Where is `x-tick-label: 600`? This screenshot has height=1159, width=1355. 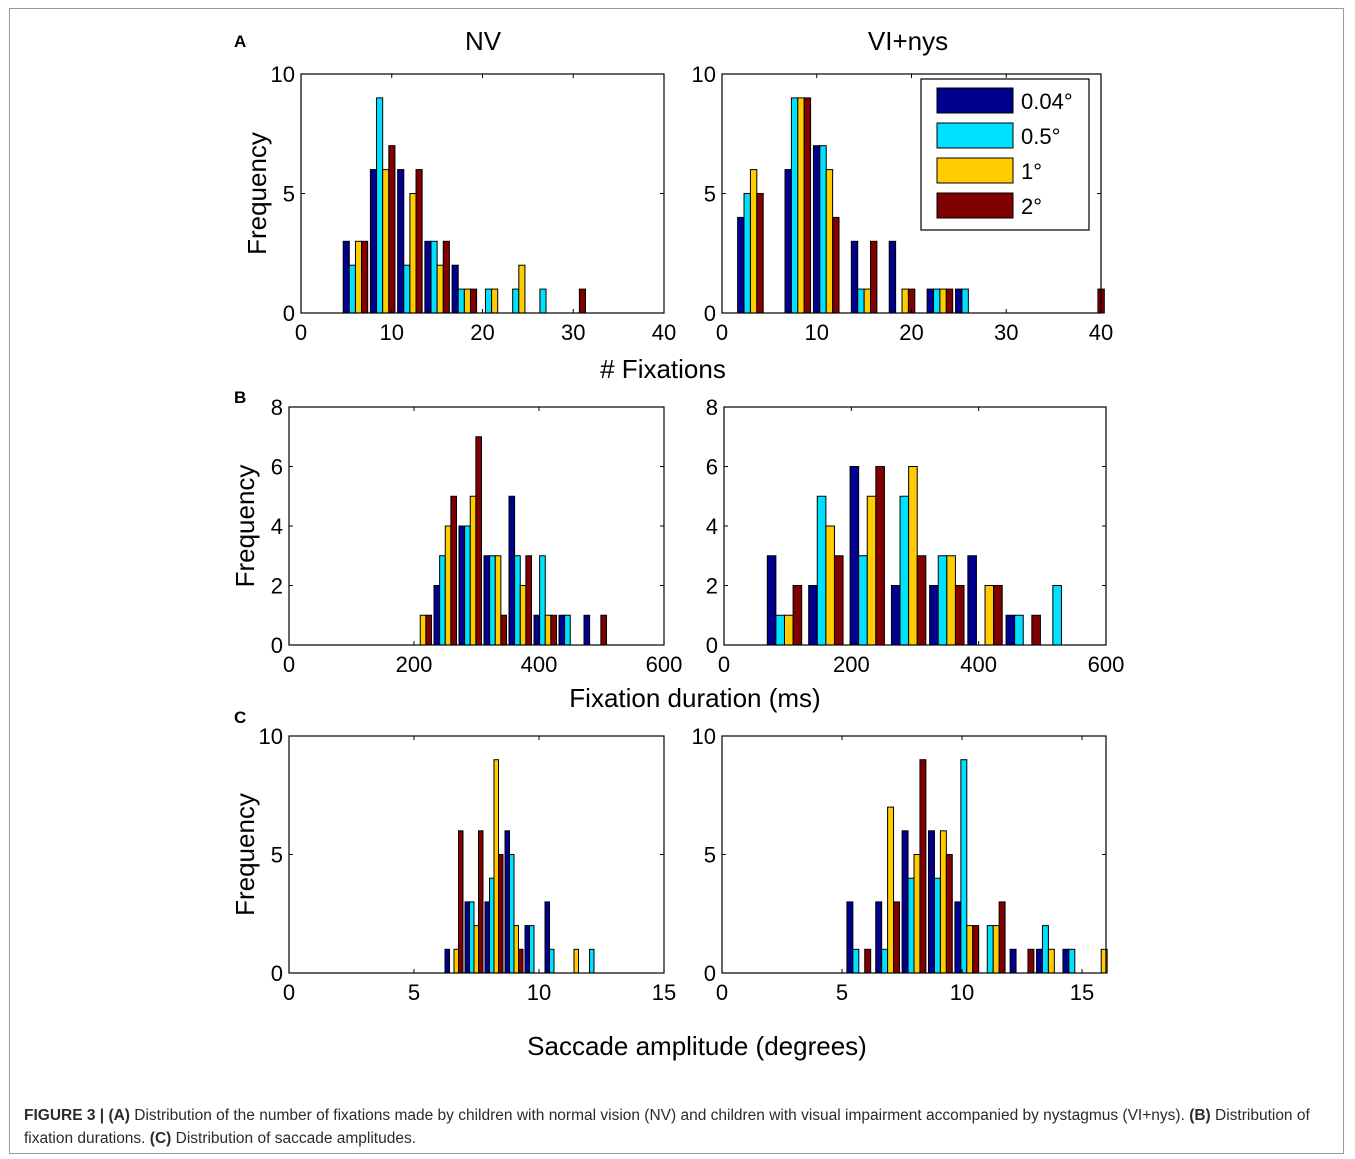
x-tick-label: 600 is located at coordinates (664, 664).